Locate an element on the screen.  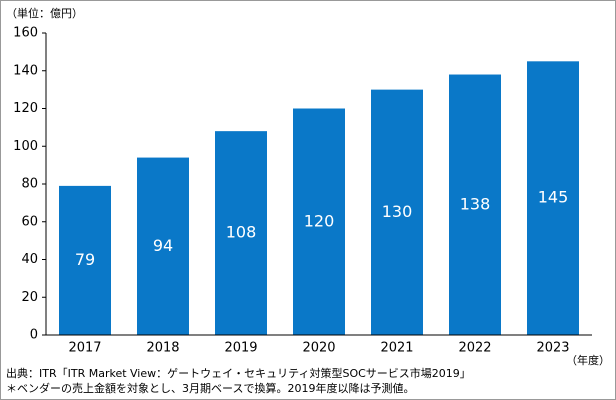
value-label: 94 is located at coordinates (163, 245).